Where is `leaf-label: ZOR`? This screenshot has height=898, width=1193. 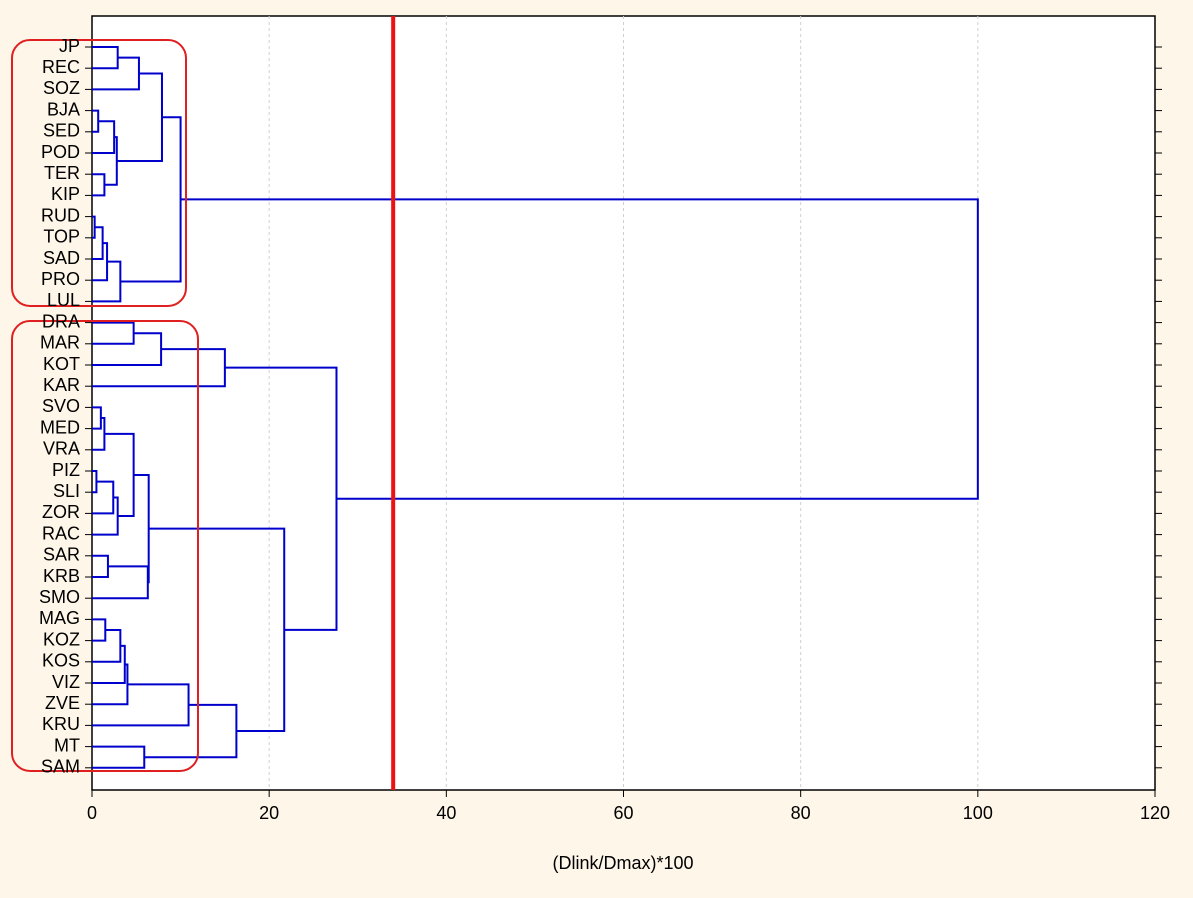
leaf-label: ZOR is located at coordinates (61, 512).